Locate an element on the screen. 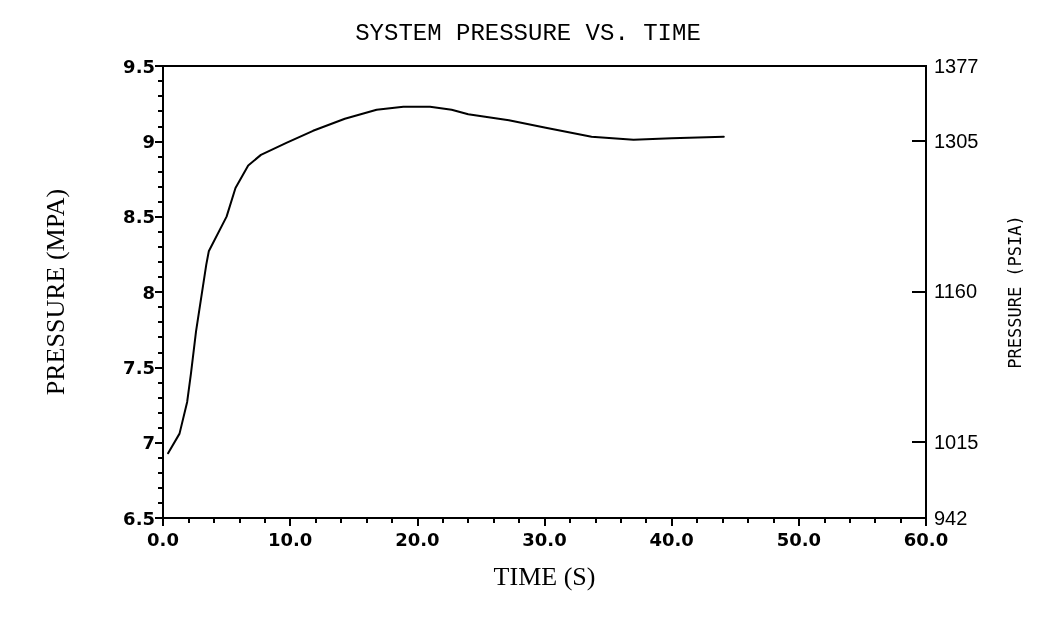  y-tick-label: 8 is located at coordinates (148, 292).